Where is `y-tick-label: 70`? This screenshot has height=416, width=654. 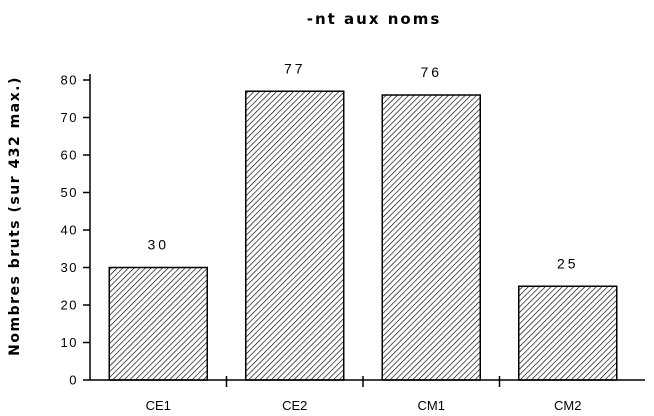
y-tick-label: 70 is located at coordinates (69, 117).